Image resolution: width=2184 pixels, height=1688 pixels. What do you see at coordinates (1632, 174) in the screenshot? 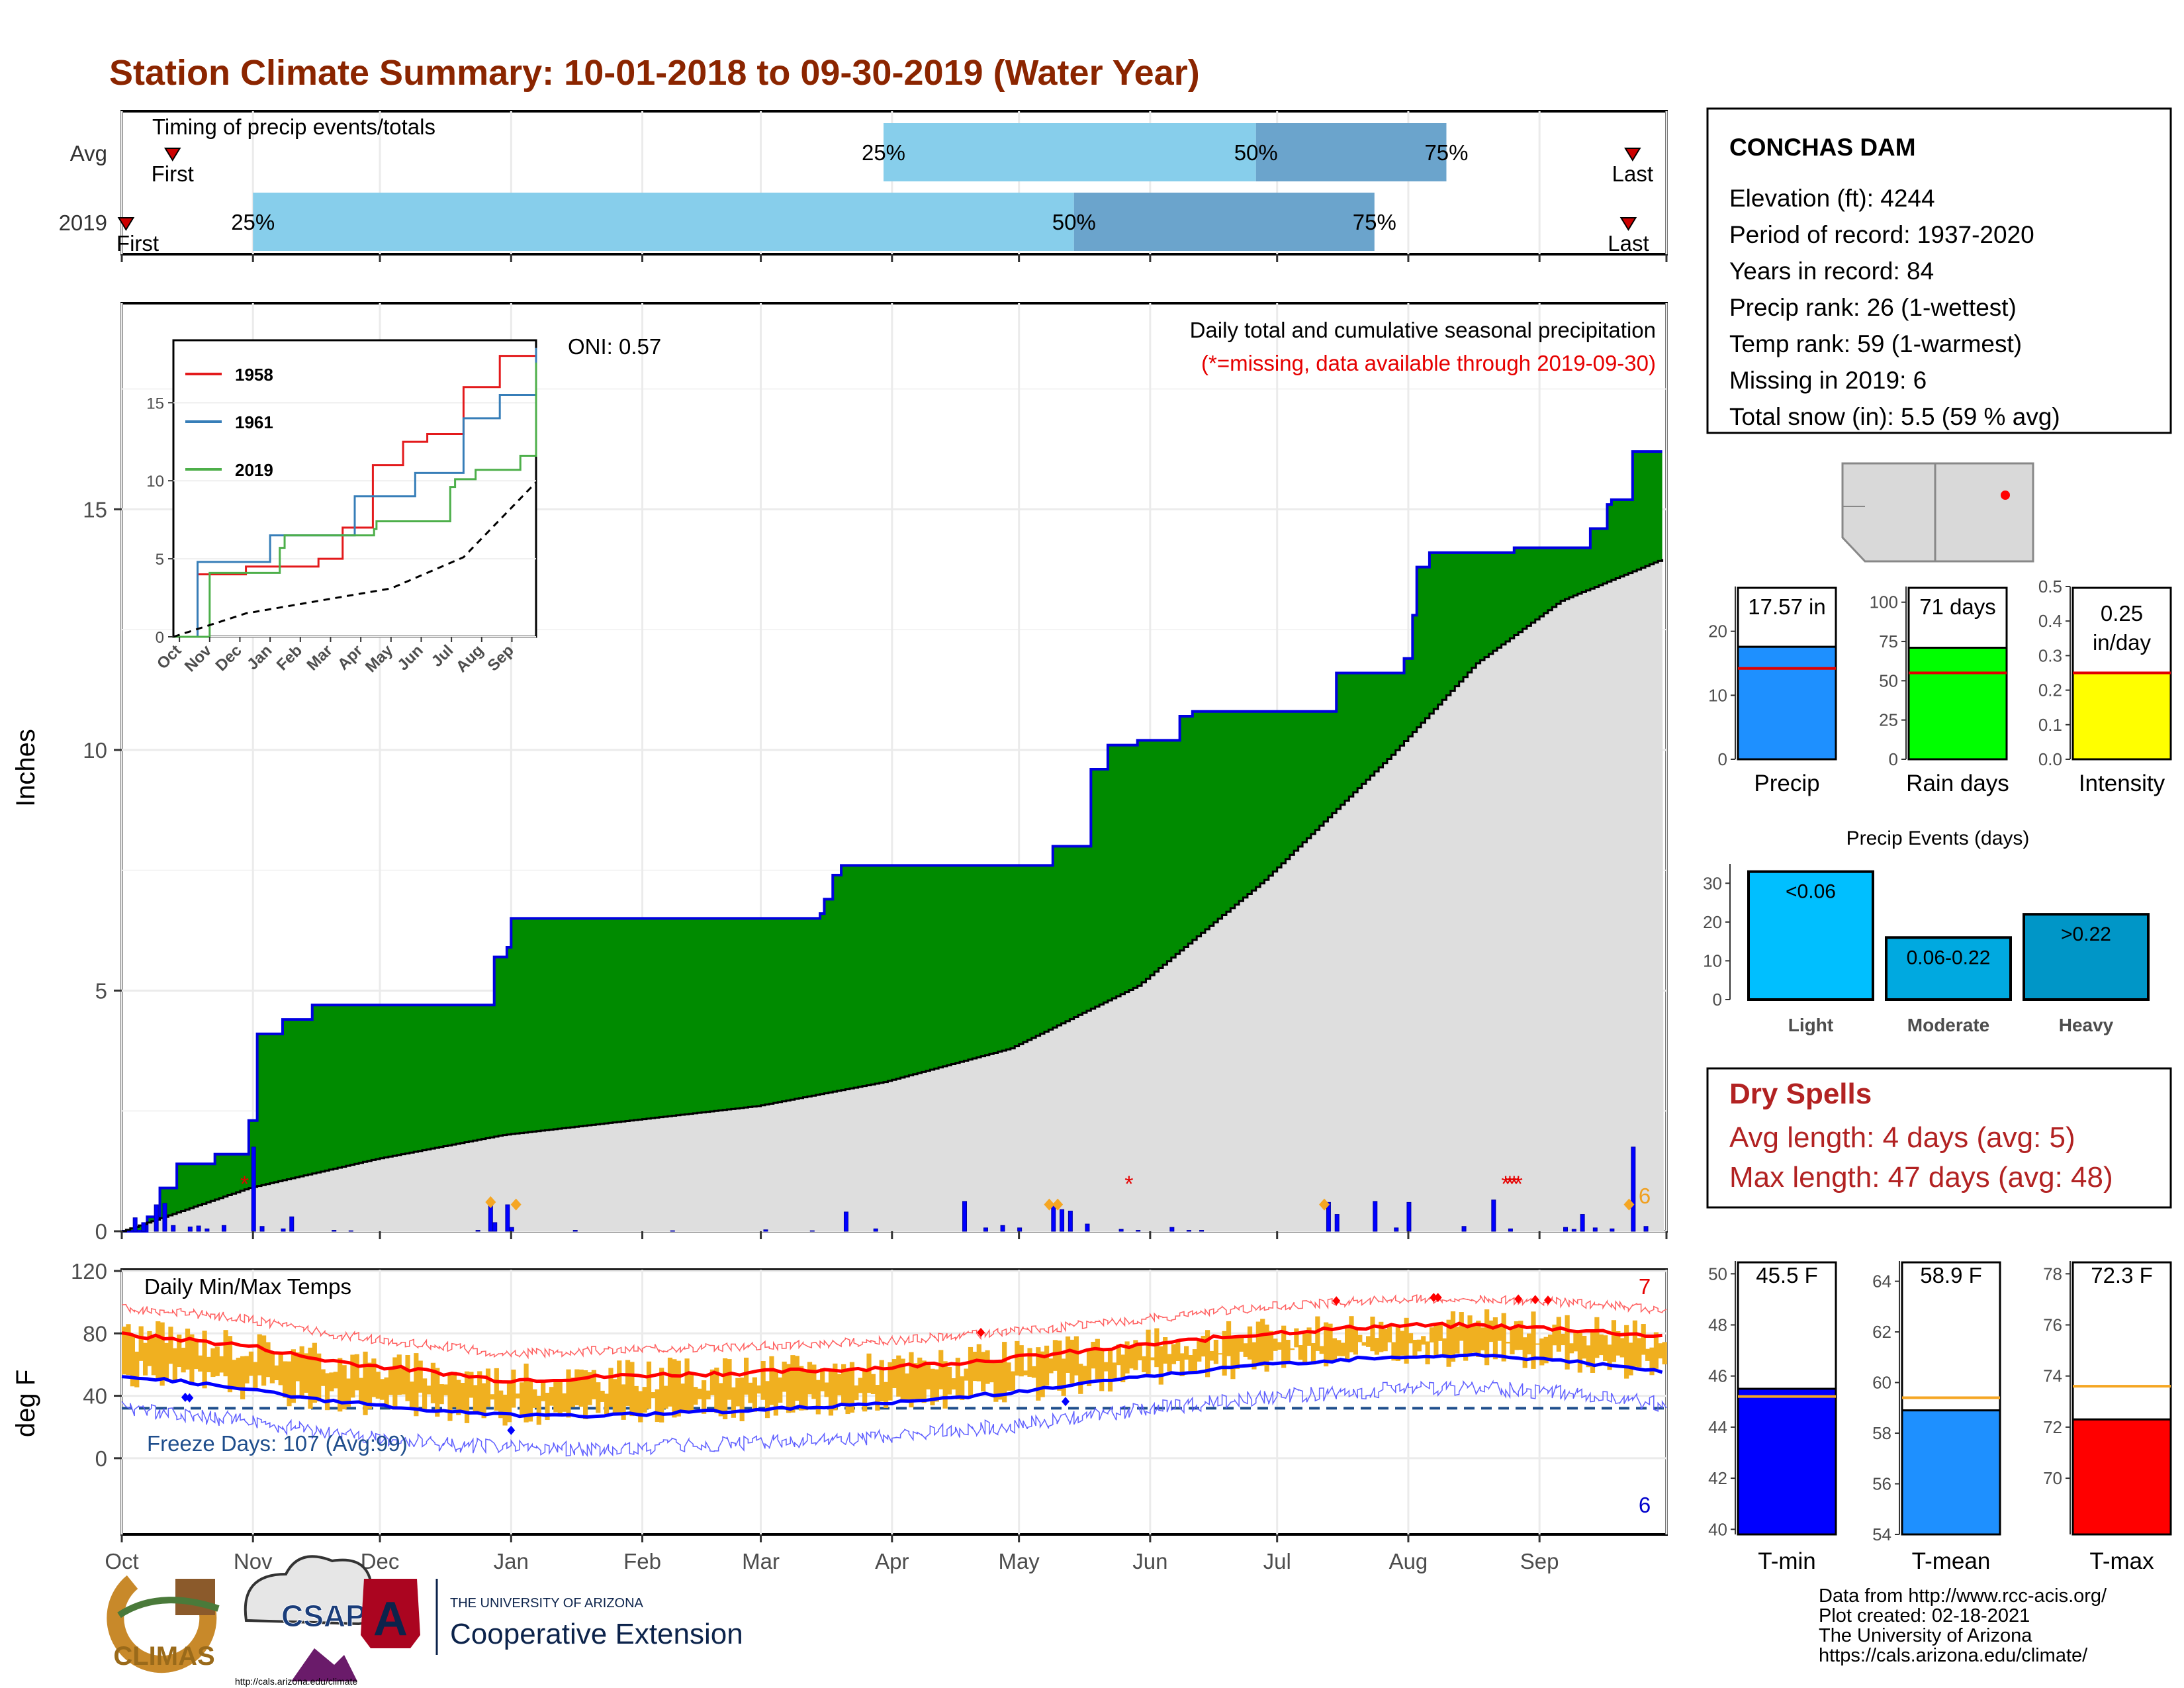
I see `last-event-label: Last` at bounding box center [1632, 174].